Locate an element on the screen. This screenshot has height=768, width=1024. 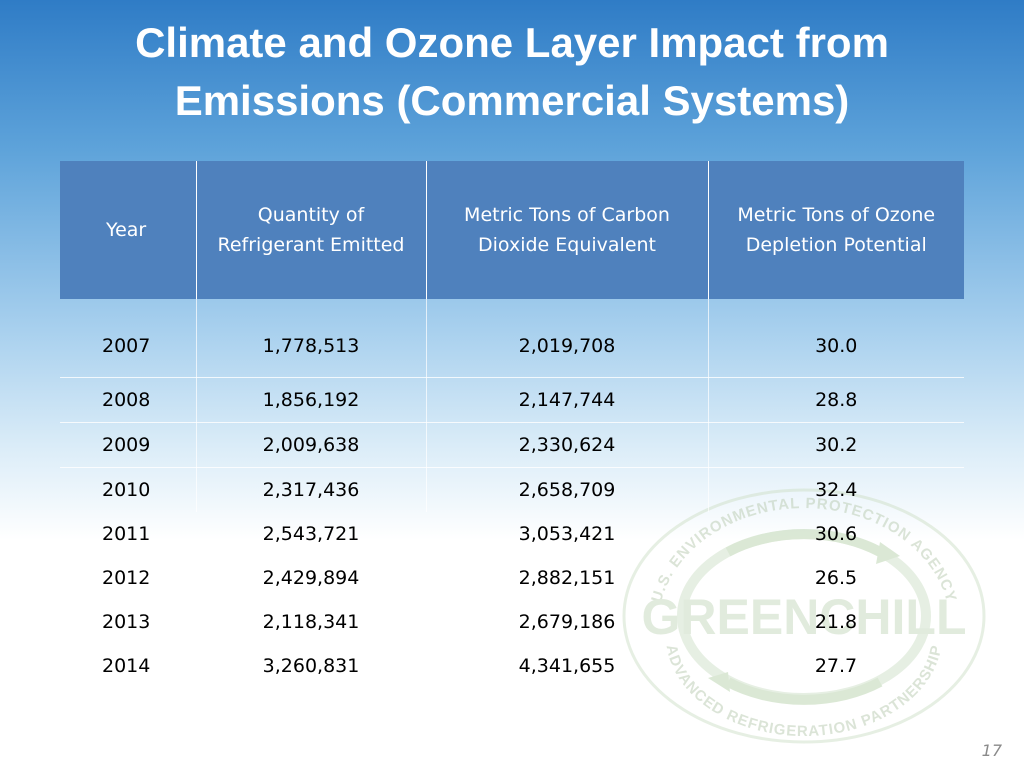
cell-odp: 26.5 is located at coordinates (836, 578).